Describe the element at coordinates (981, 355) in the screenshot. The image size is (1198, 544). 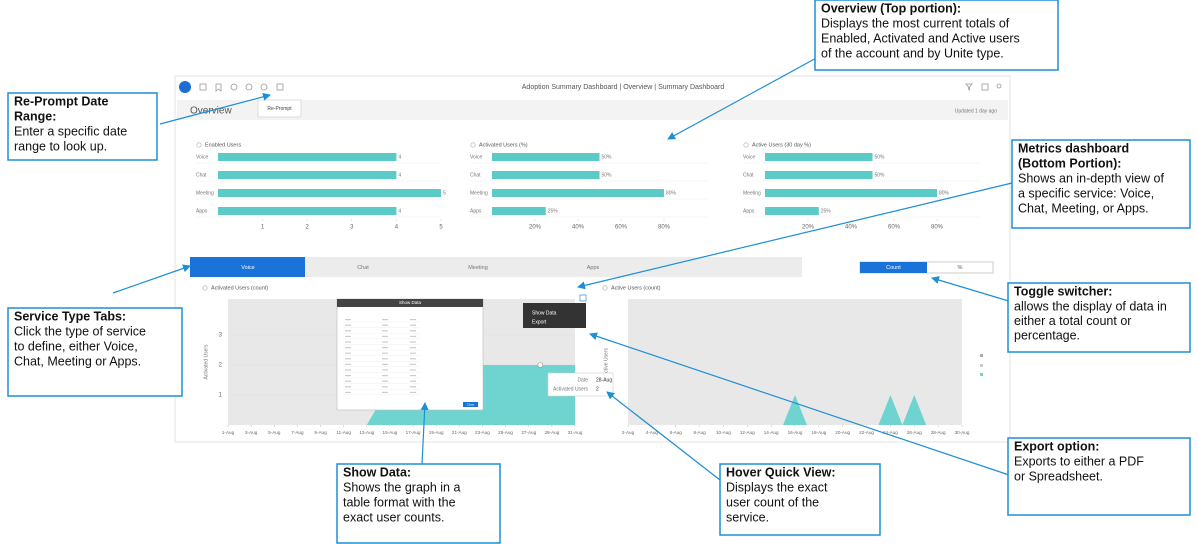
I see `legend-dot` at that location.